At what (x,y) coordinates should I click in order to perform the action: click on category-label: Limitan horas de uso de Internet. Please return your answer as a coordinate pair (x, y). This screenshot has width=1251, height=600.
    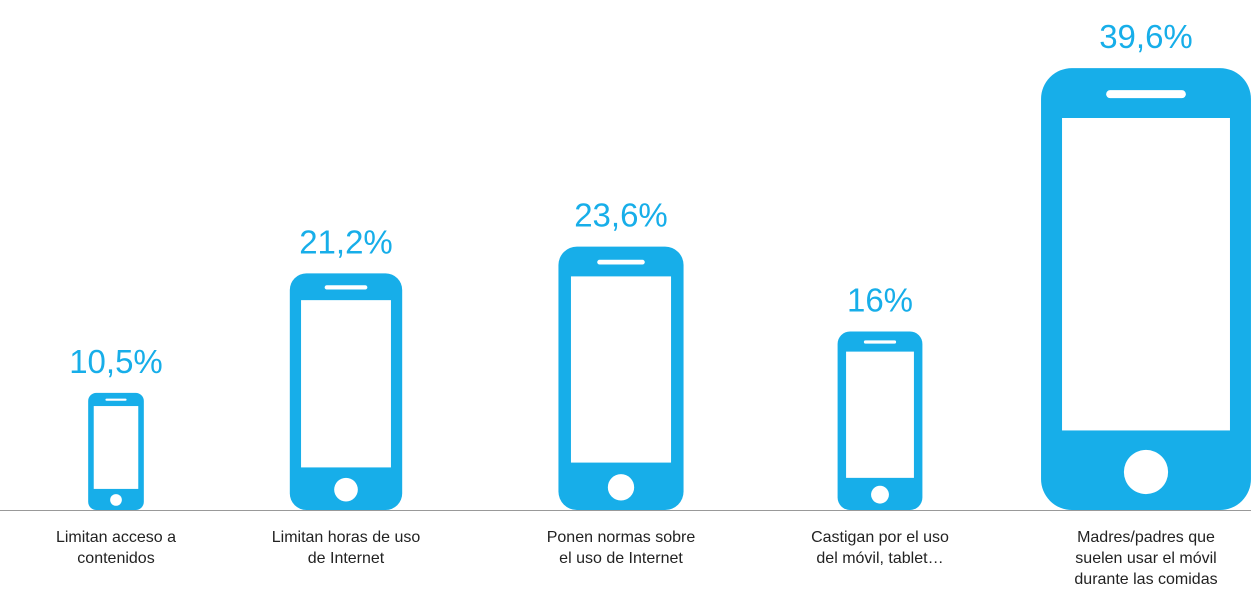
    Looking at the image, I should click on (346, 548).